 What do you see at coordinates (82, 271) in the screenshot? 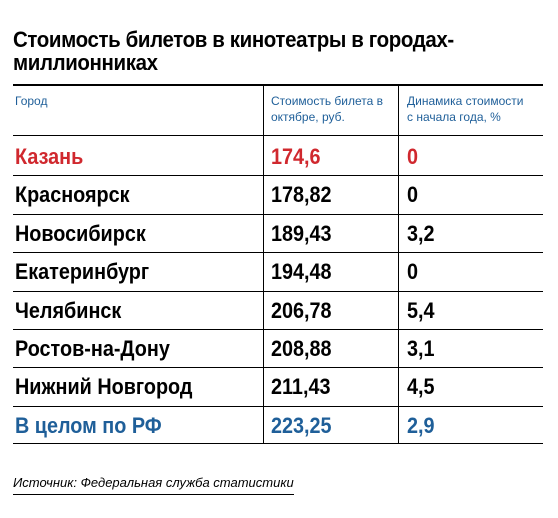
I see `cell-city: Екатеринбург` at bounding box center [82, 271].